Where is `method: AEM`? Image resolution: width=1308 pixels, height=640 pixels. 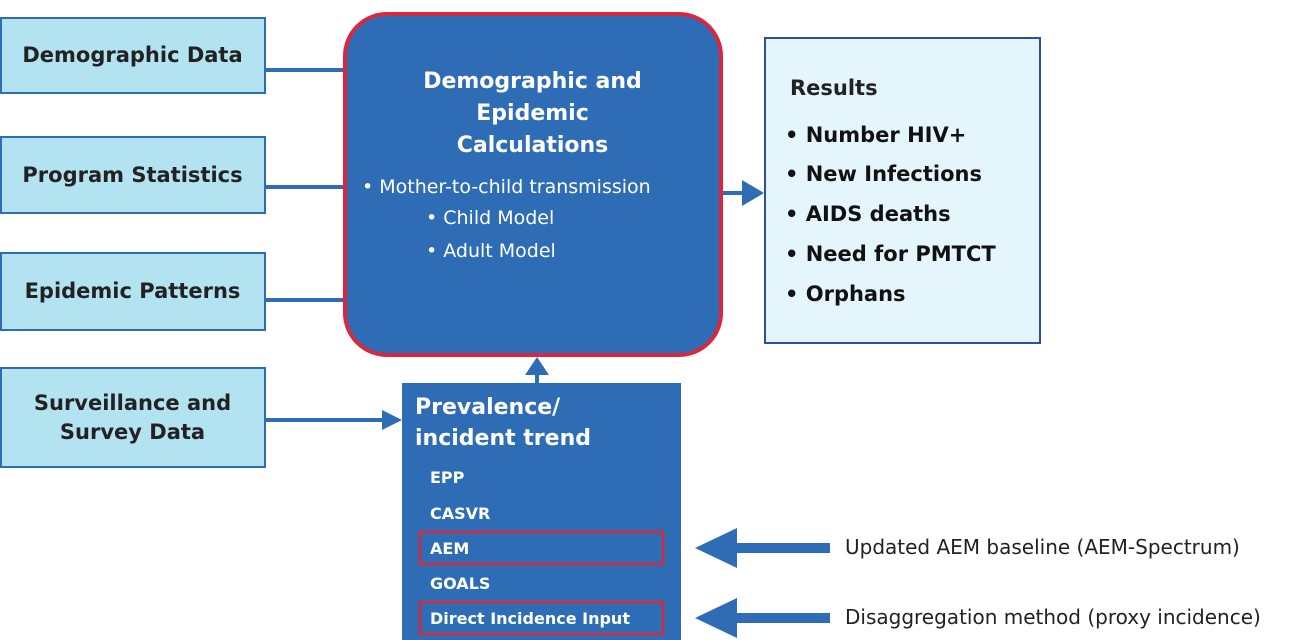 method: AEM is located at coordinates (450, 548).